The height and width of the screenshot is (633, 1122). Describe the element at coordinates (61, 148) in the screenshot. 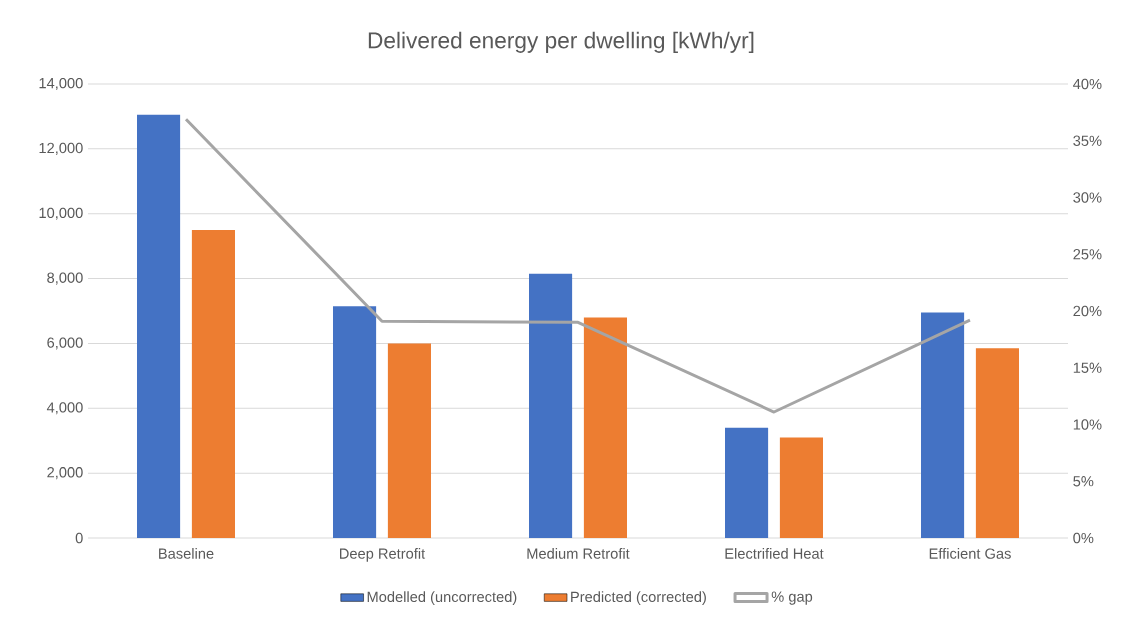

I see `y-tick-label: 12,000` at that location.